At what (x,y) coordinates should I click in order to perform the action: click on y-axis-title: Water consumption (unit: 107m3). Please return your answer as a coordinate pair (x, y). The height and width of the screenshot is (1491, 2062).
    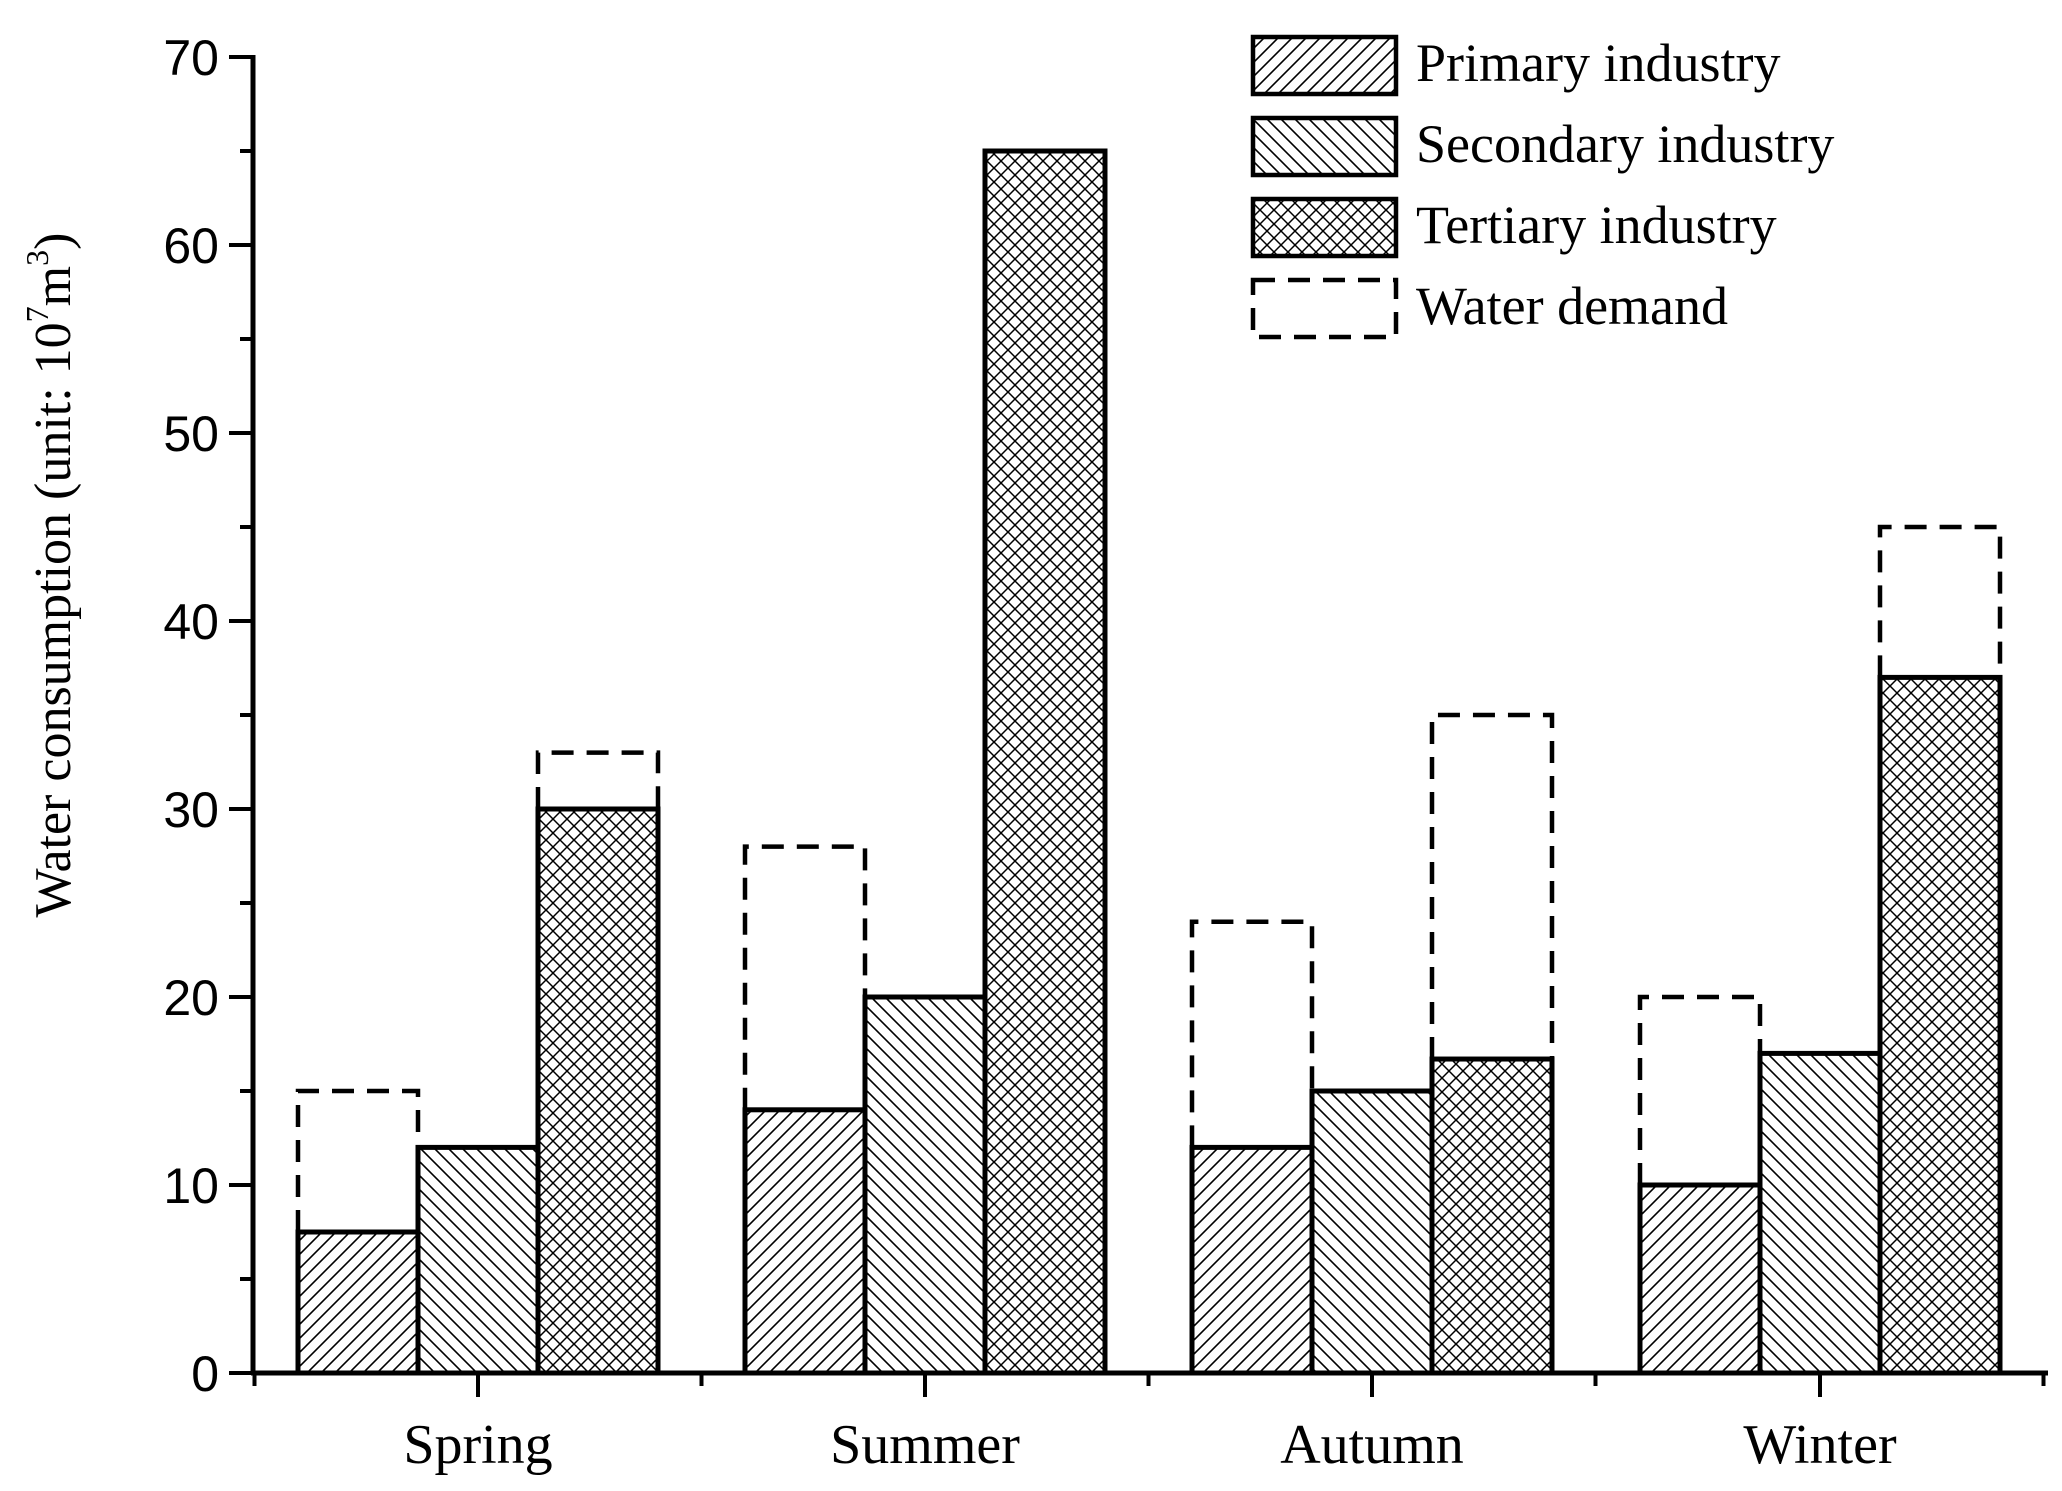
    Looking at the image, I should click on (50, 575).